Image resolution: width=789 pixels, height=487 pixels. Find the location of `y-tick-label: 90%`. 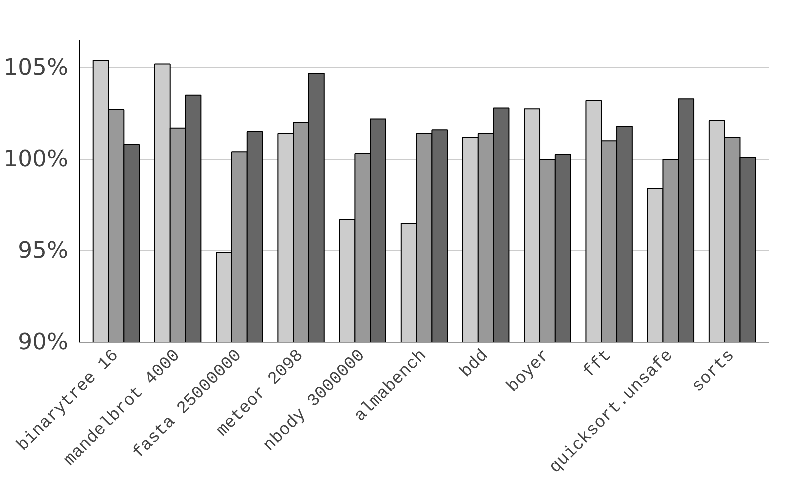

y-tick-label: 90% is located at coordinates (43, 343).